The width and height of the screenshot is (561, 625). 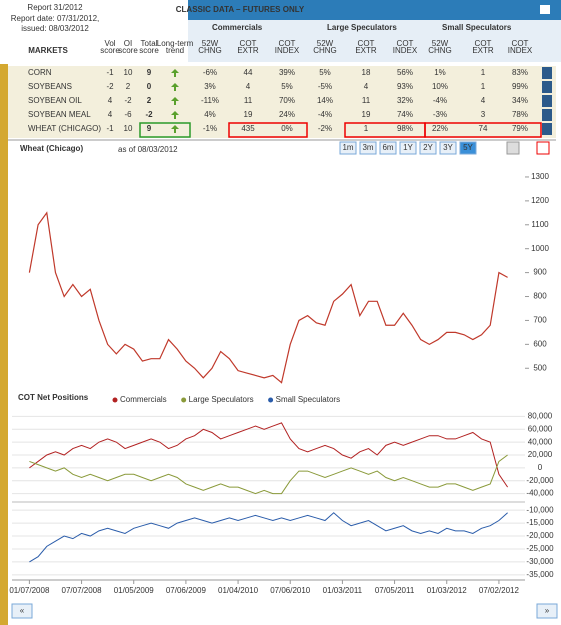 What do you see at coordinates (55, 28) in the screenshot?
I see `label: issued: 08/03/2012` at bounding box center [55, 28].